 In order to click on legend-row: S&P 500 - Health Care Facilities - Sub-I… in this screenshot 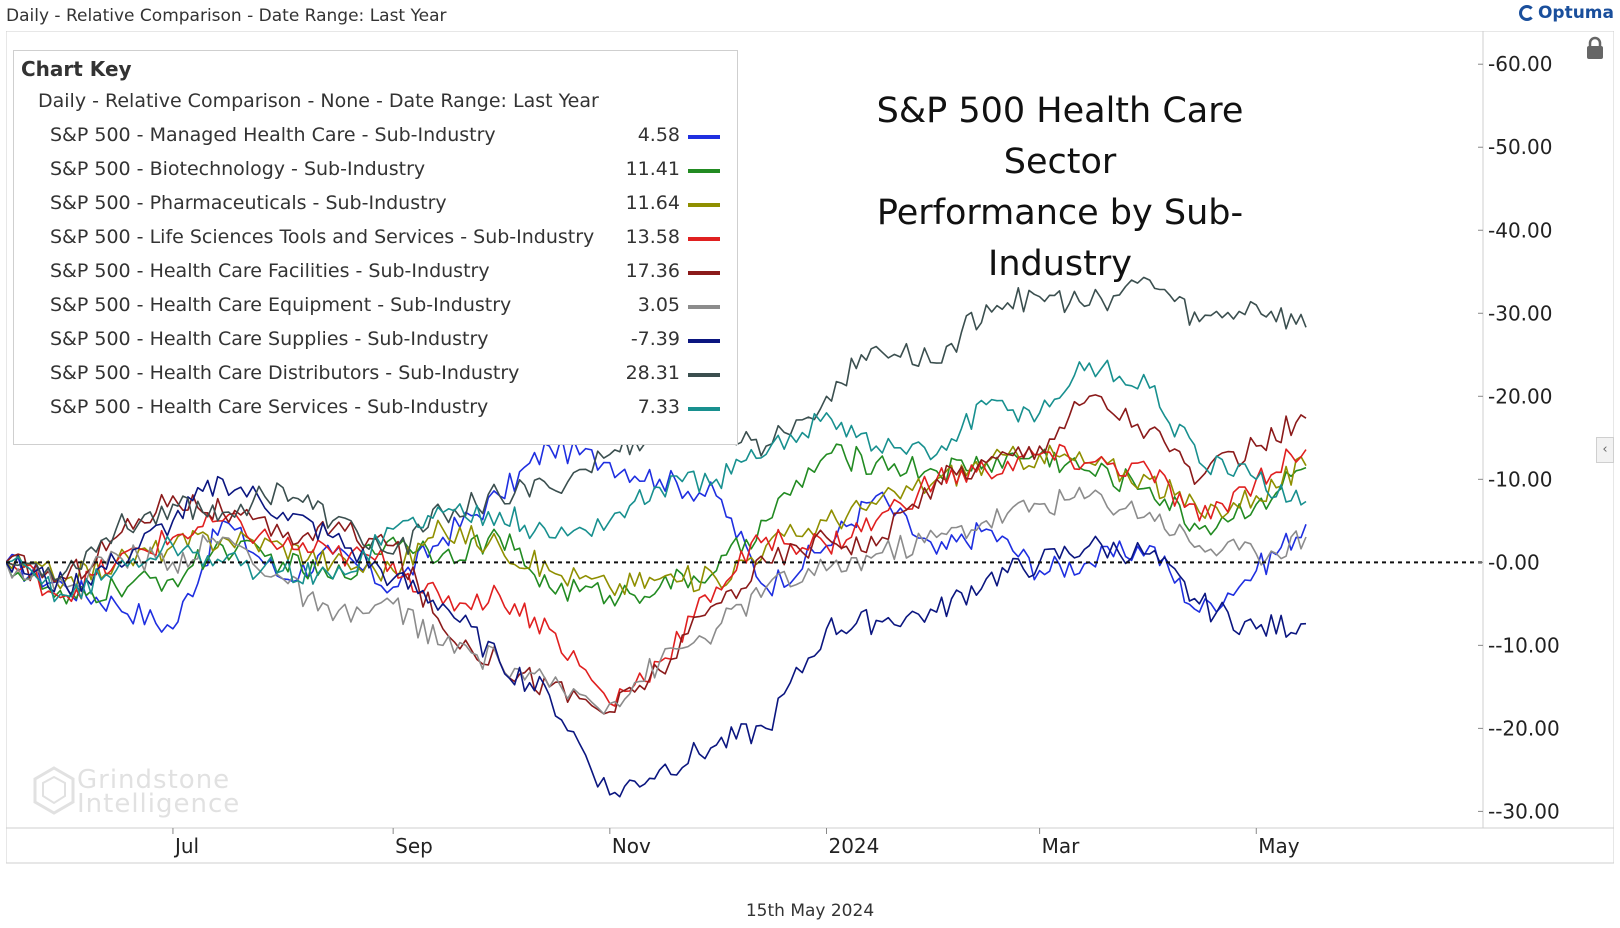, I will do `click(385, 275)`.